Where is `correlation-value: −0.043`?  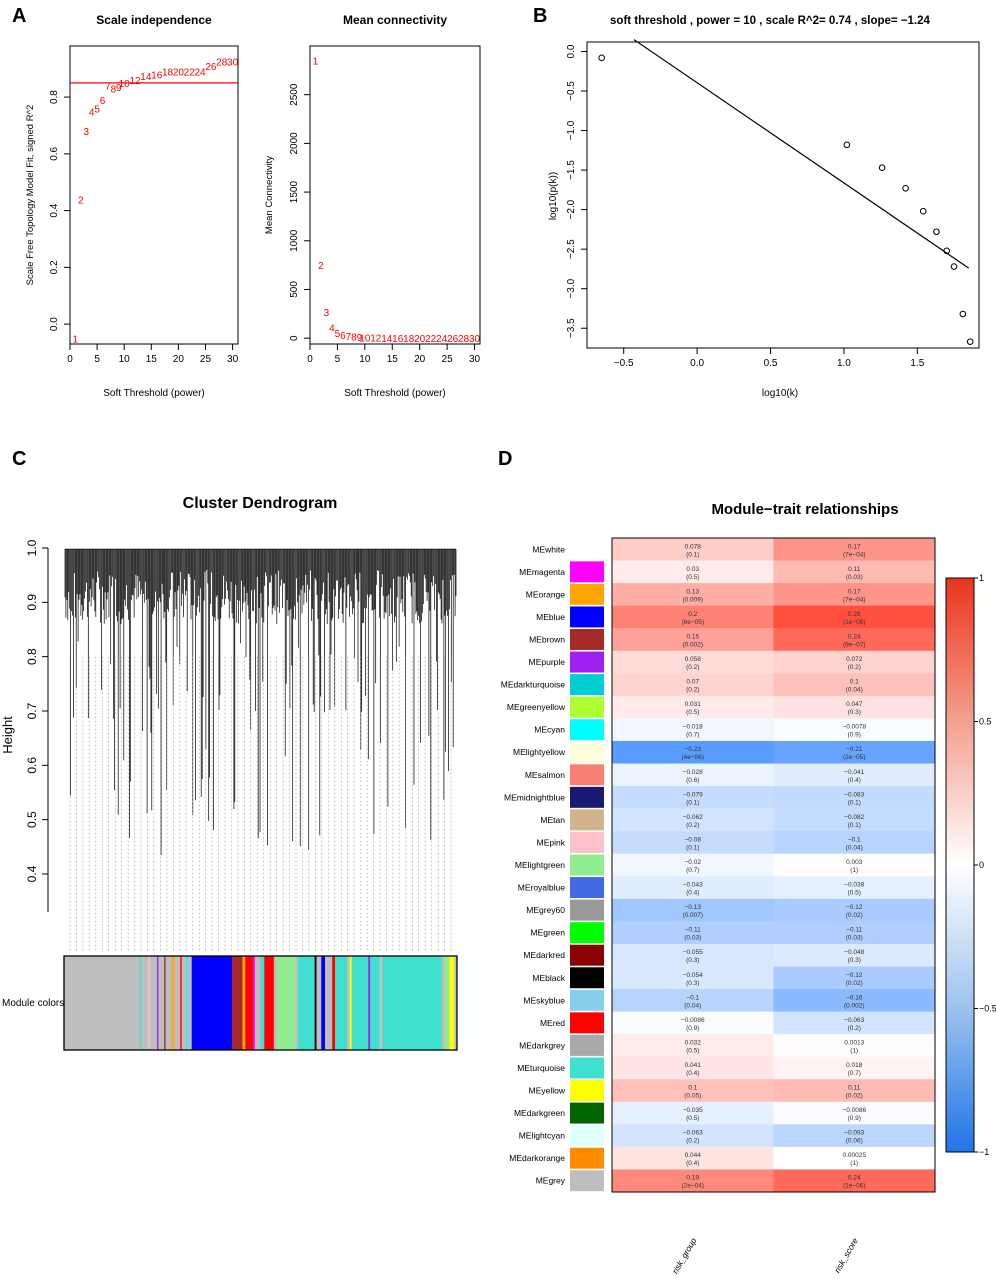
correlation-value: −0.043 is located at coordinates (693, 885).